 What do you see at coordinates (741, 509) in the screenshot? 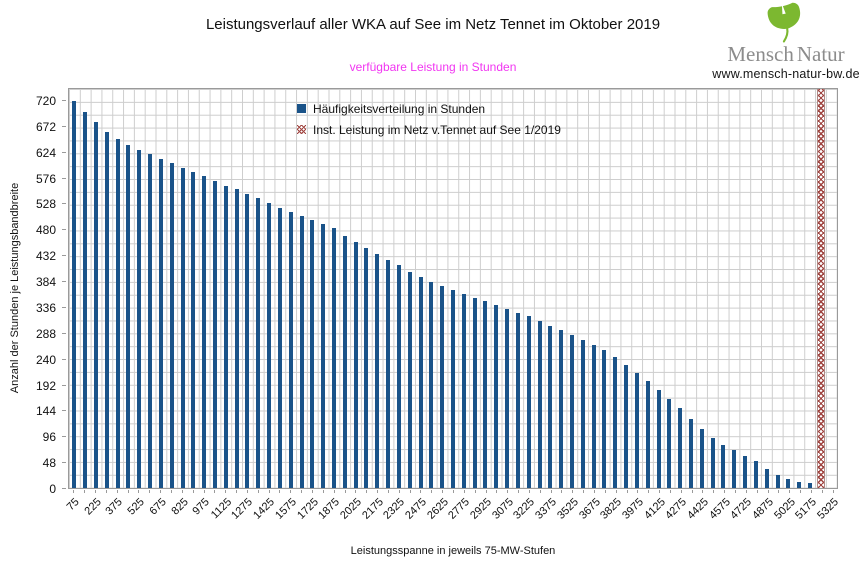
I see `x-tick-label: 4725` at bounding box center [741, 509].